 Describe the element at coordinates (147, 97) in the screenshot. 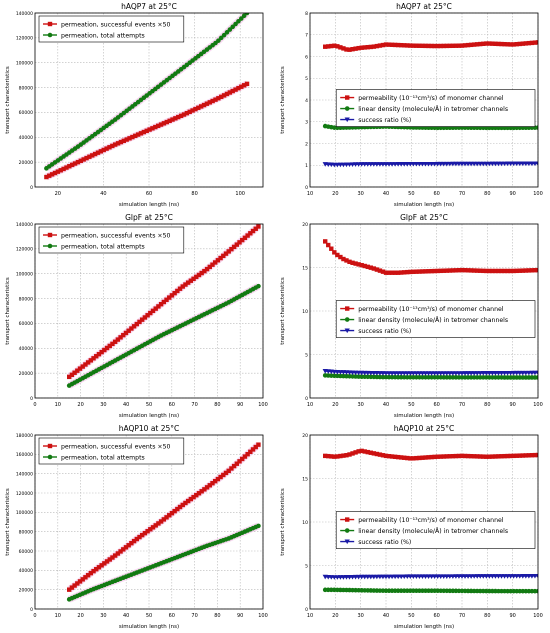

I see `plot-area` at that location.